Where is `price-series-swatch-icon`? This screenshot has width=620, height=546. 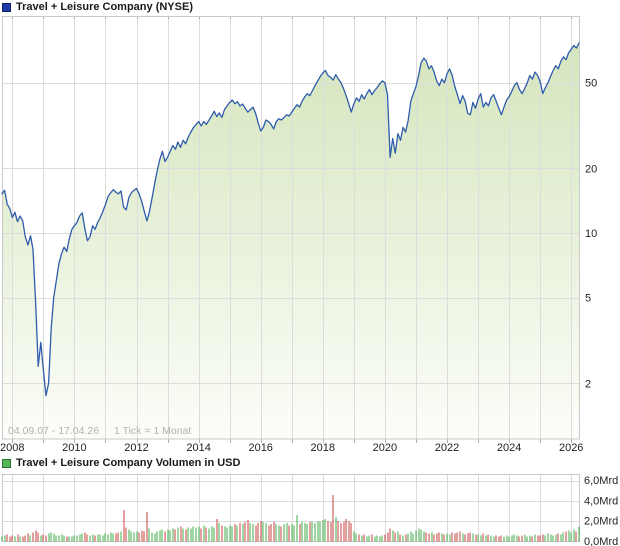 price-series-swatch-icon is located at coordinates (6, 7).